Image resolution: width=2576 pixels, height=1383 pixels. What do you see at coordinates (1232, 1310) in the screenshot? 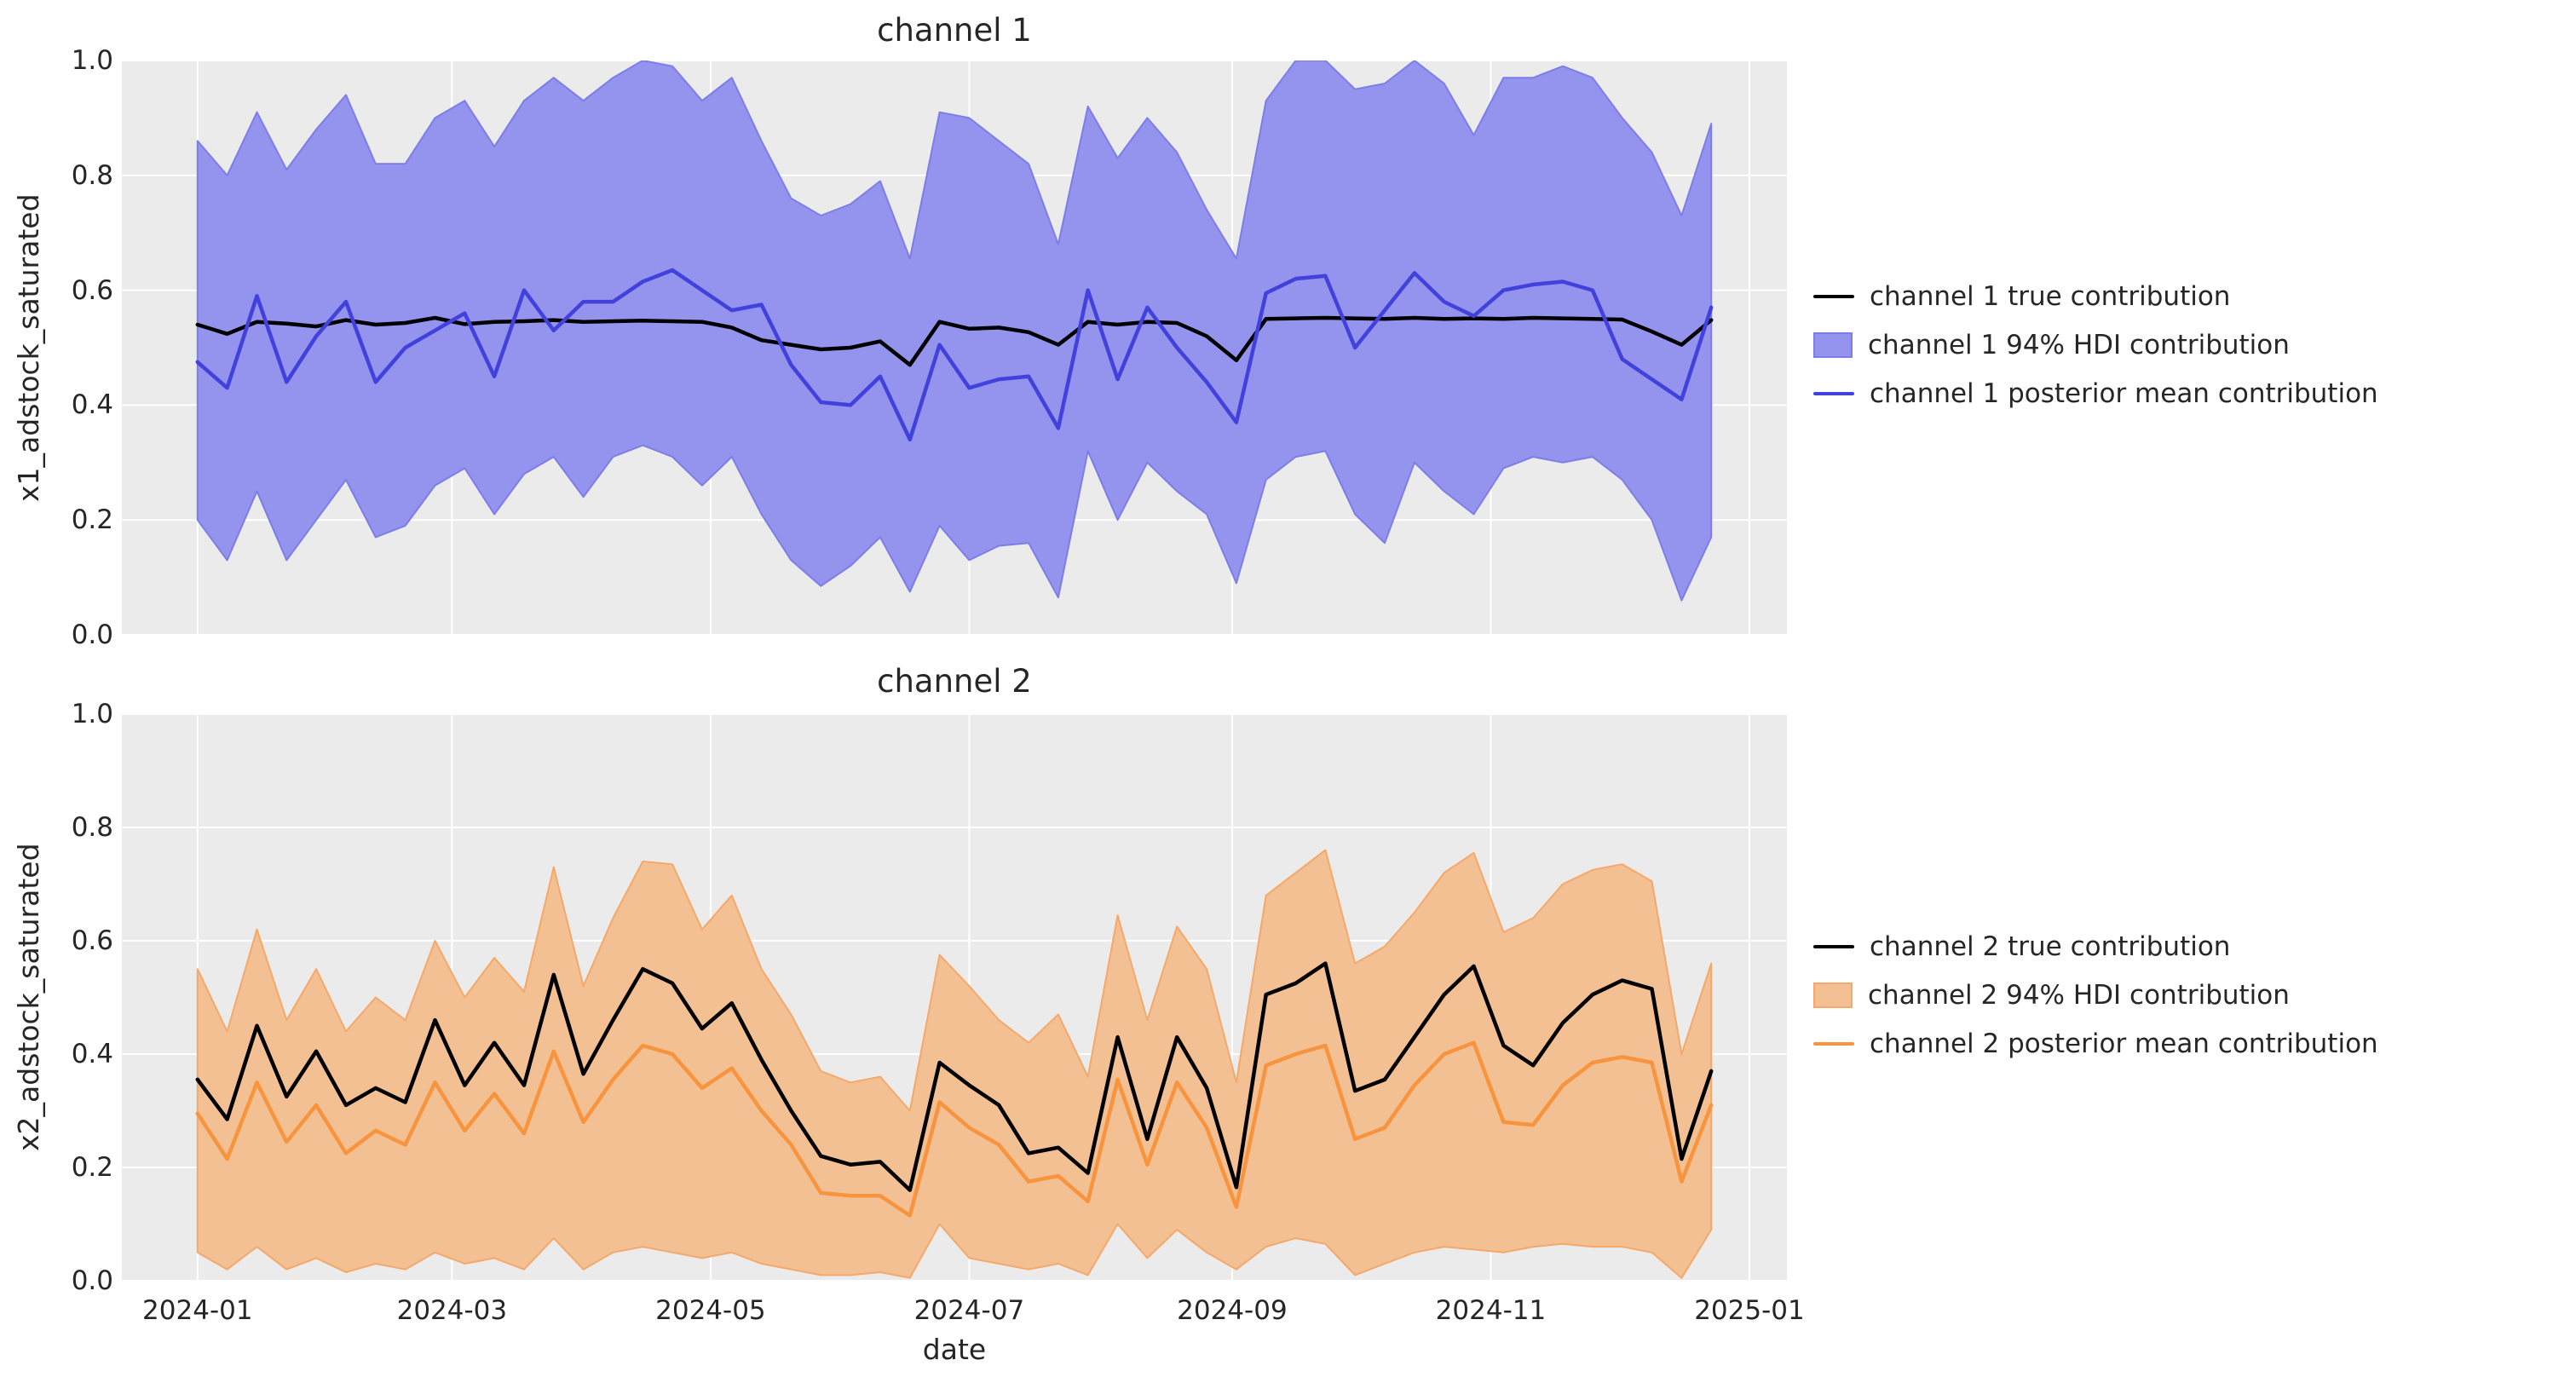
I see `x-tick-label: 2024-09` at bounding box center [1232, 1310].